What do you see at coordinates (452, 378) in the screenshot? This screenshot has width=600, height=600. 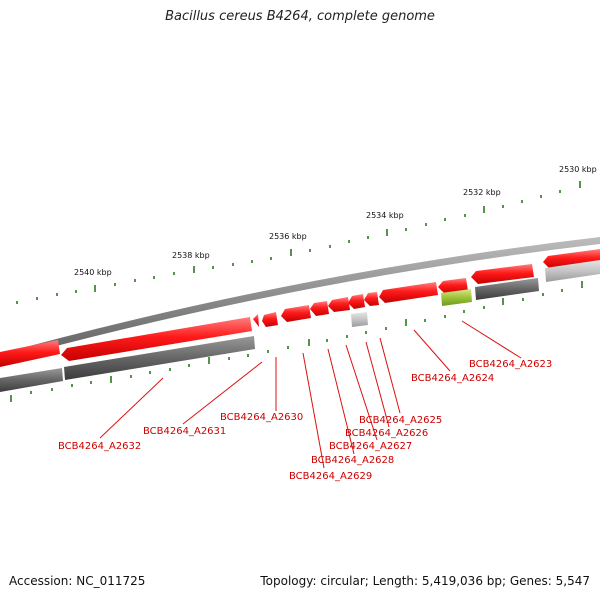 I see `gene-label-A2624: BCB4264_A2624` at bounding box center [452, 378].